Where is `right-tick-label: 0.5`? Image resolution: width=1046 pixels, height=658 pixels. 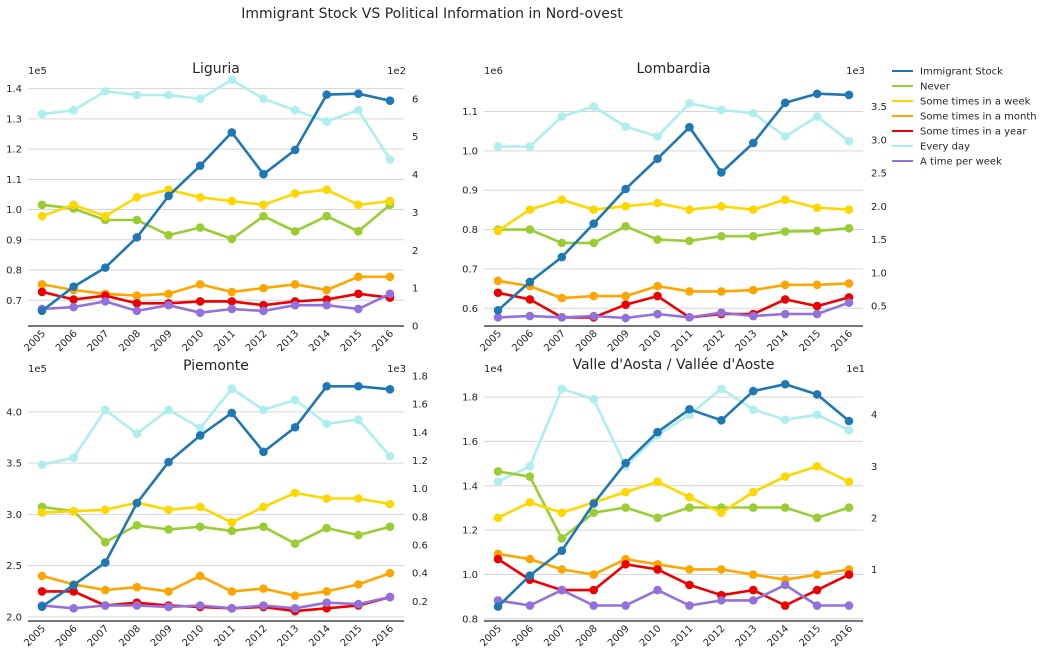 right-tick-label: 0.5 is located at coordinates (879, 307).